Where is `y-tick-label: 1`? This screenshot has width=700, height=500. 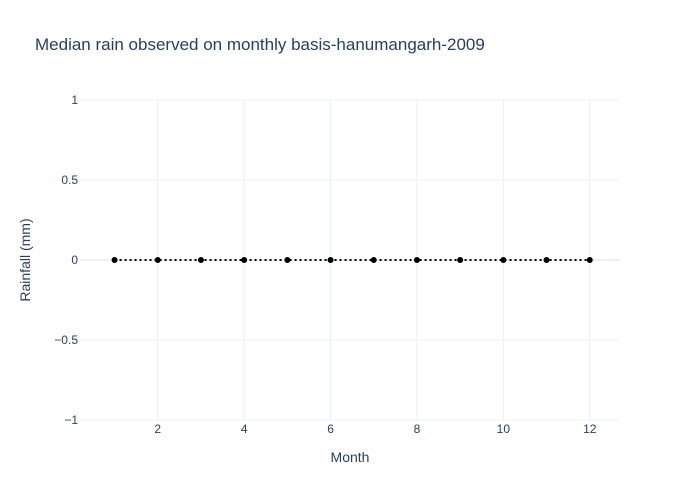 y-tick-label: 1 is located at coordinates (74, 100).